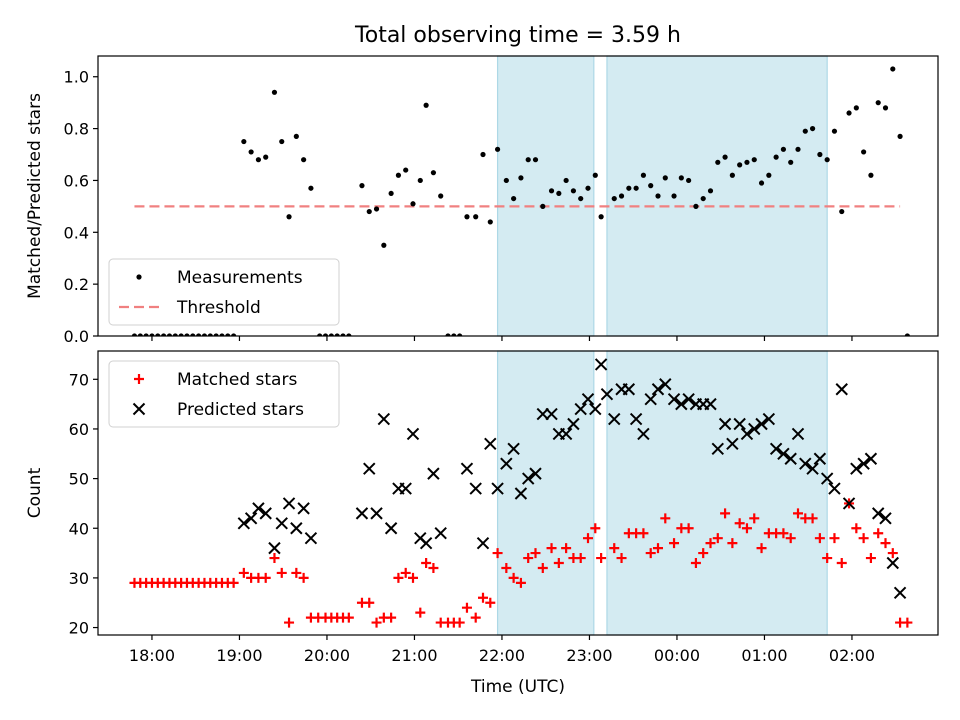 The width and height of the screenshot is (960, 720). I want to click on y-tick-label: 70, so click(79, 379).